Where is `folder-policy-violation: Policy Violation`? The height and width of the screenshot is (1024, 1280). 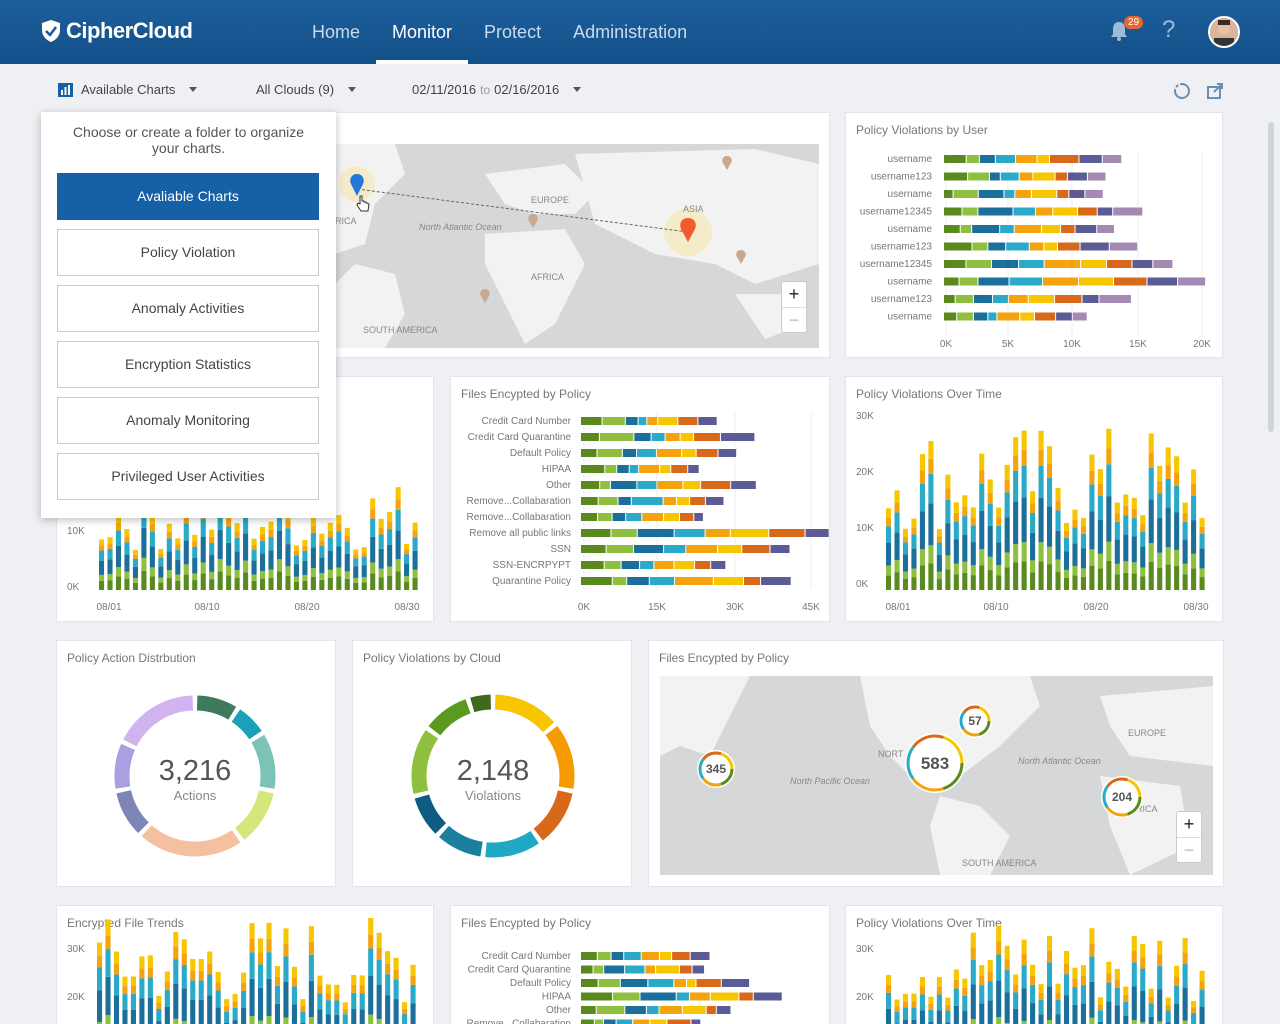
folder-policy-violation: Policy Violation is located at coordinates (188, 252).